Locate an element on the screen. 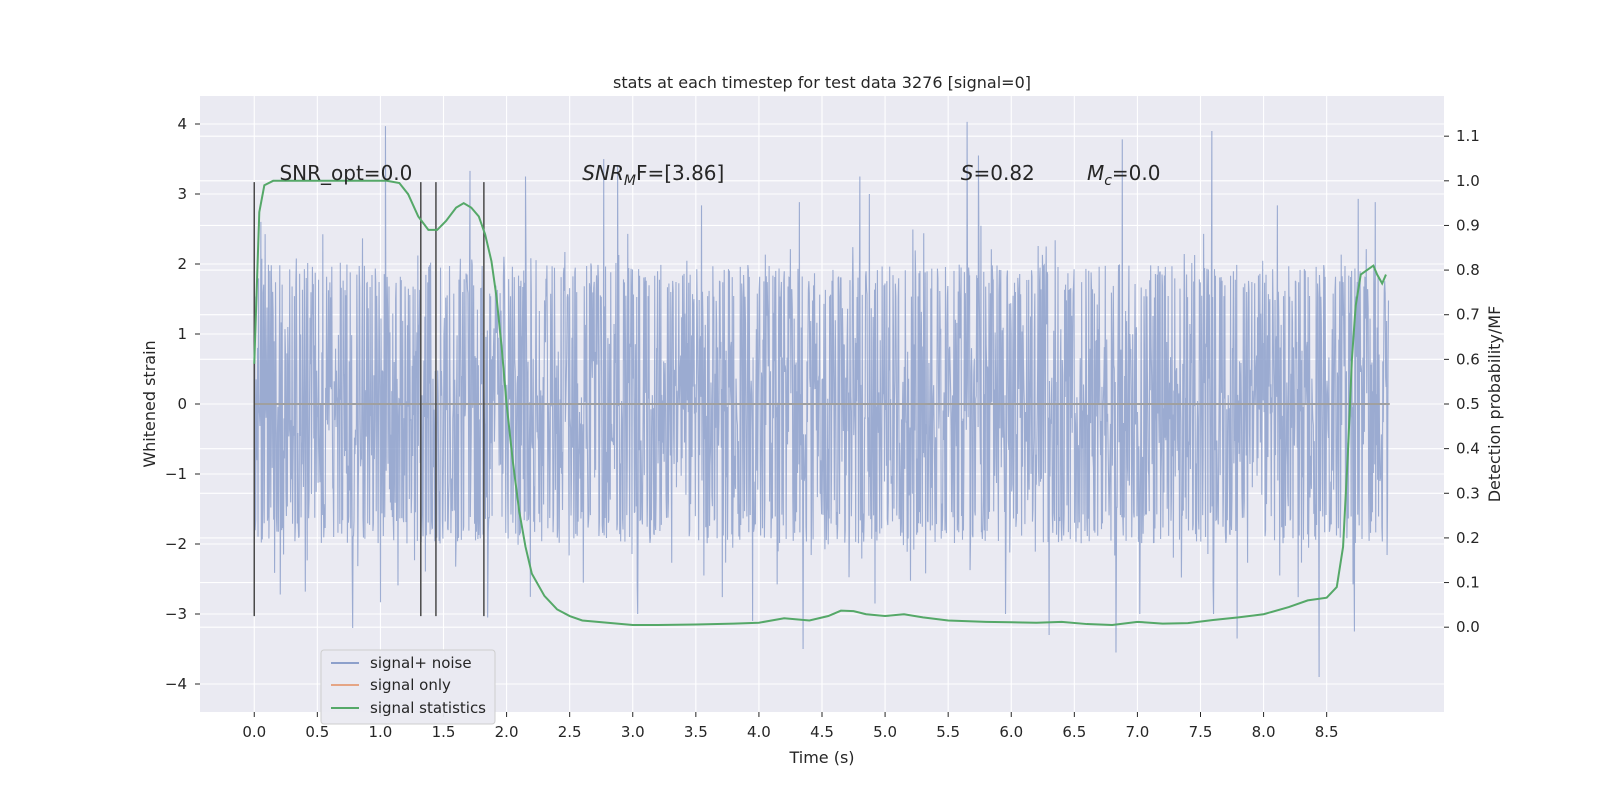 The image size is (1600, 800). x-tick-label: 0.5 is located at coordinates (317, 732).